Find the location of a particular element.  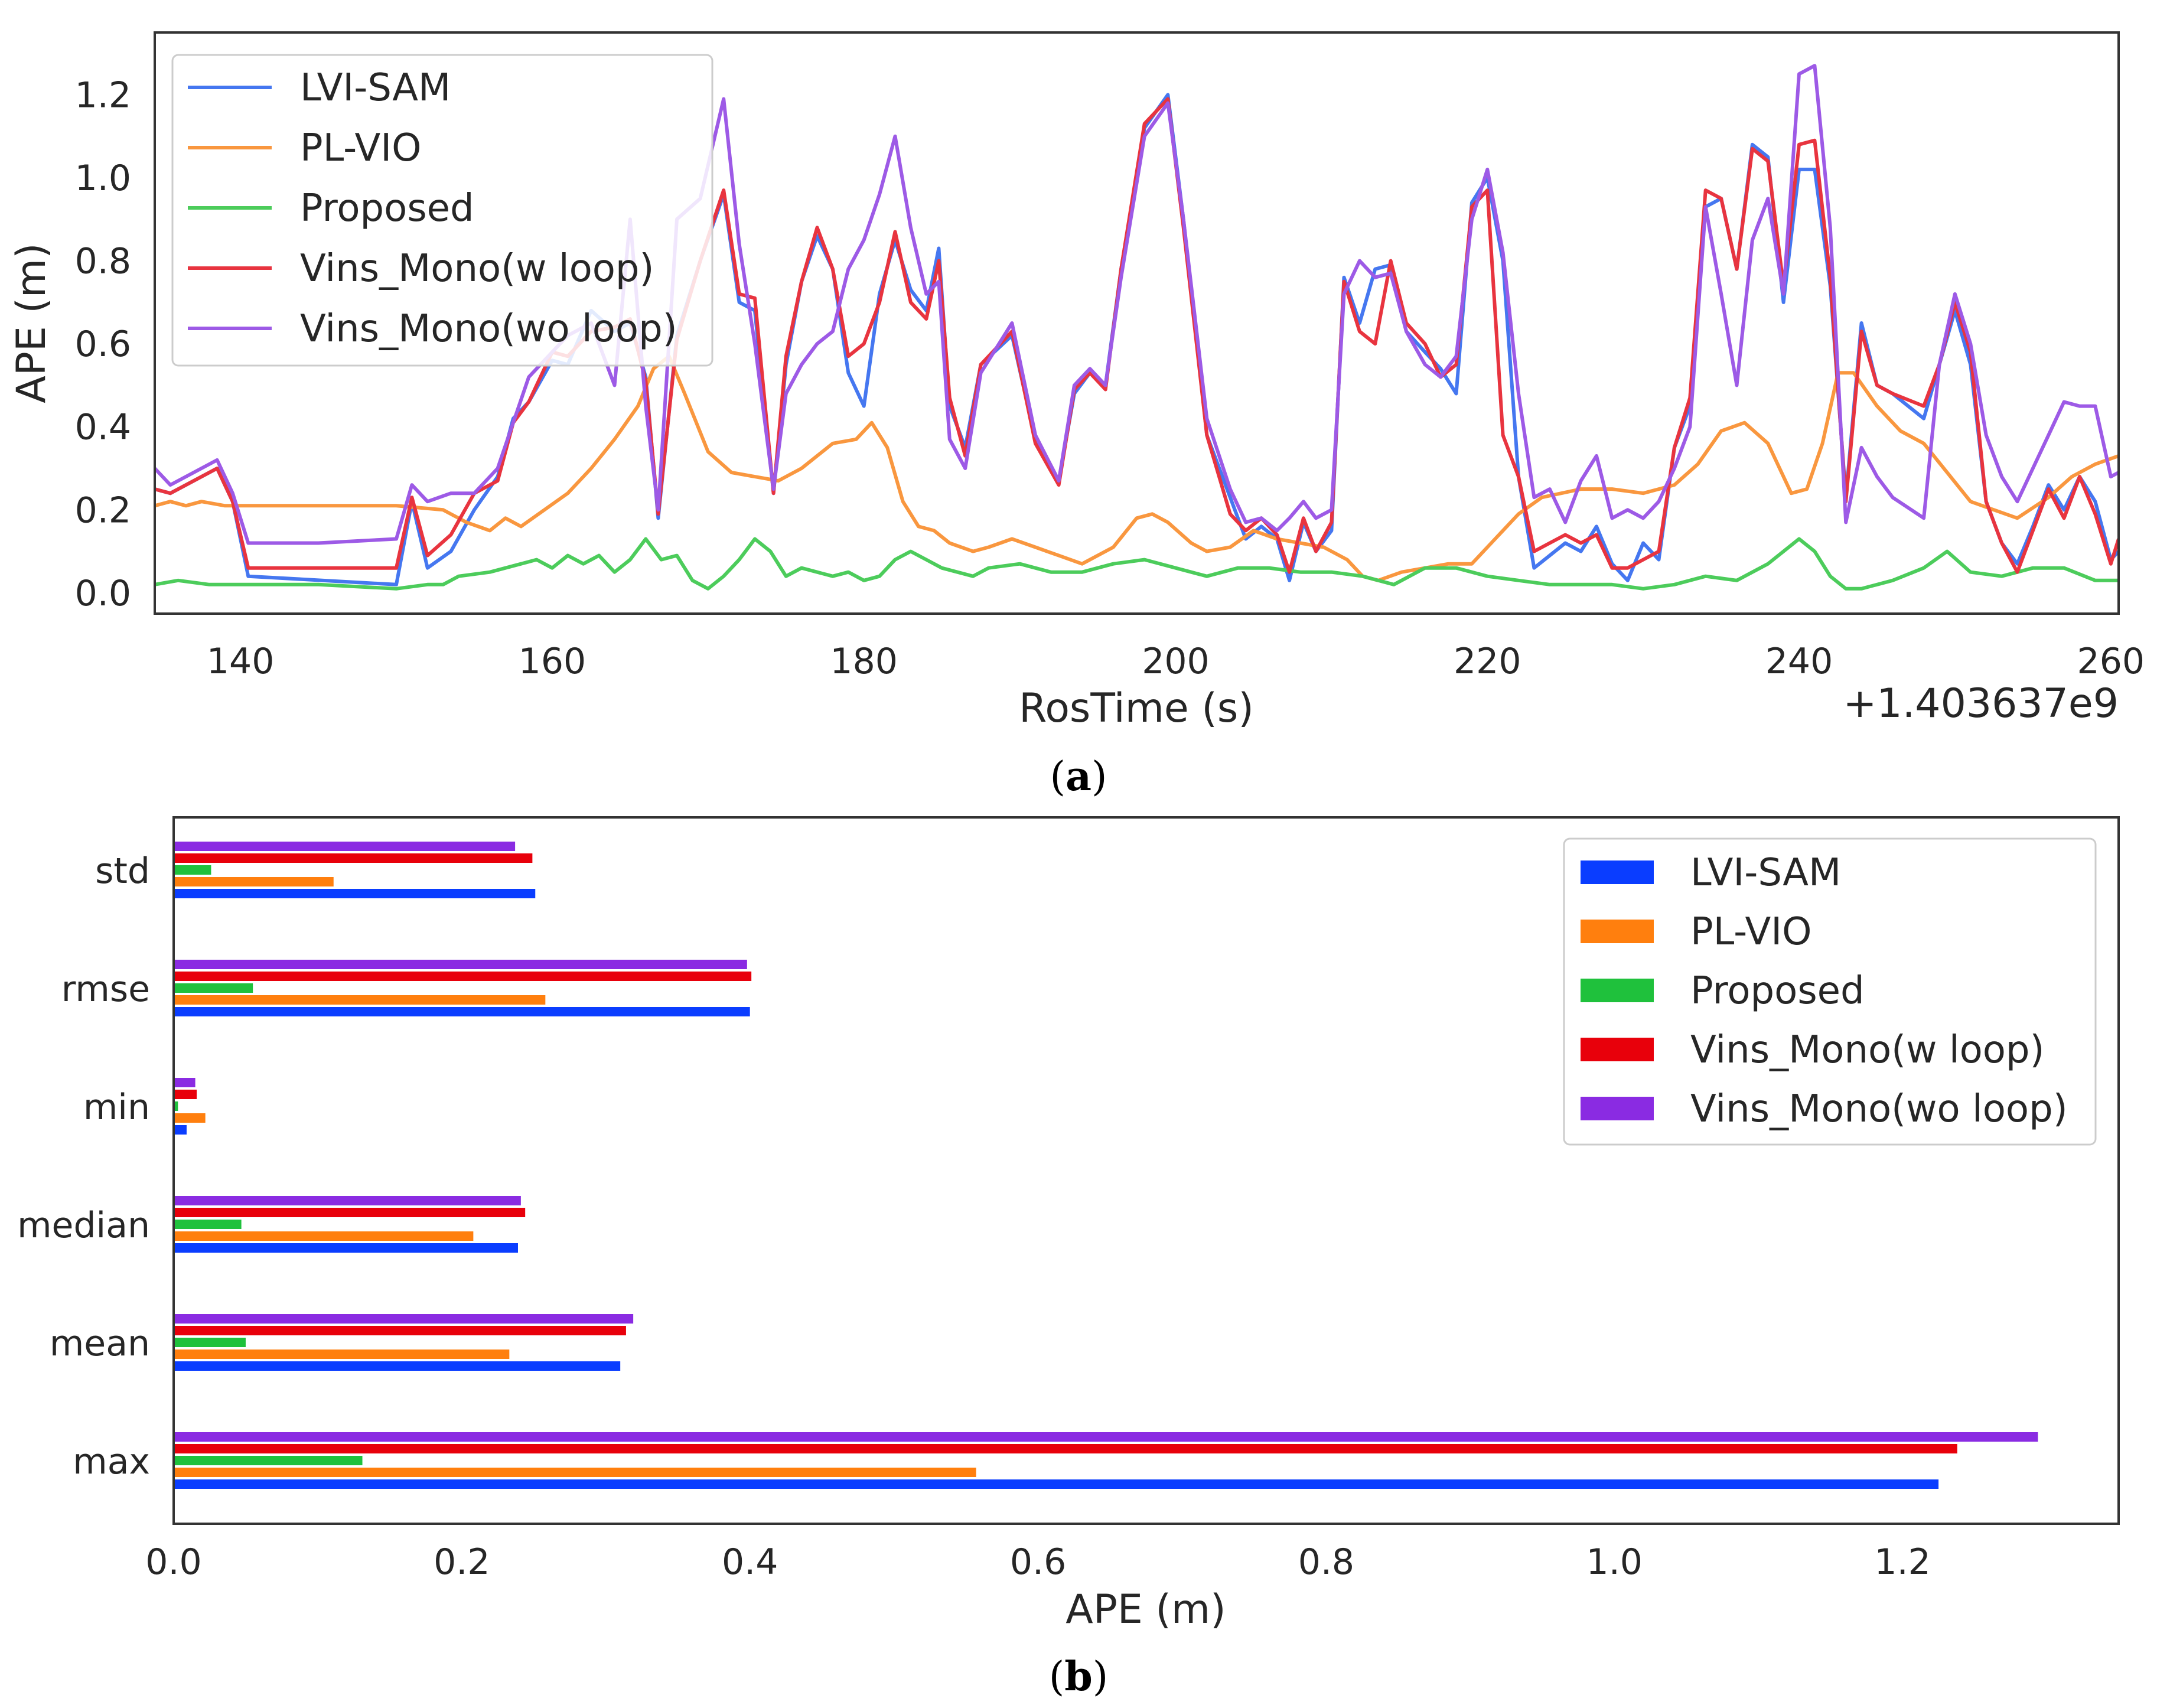

y-tick-label: 1.0 is located at coordinates (103, 179).